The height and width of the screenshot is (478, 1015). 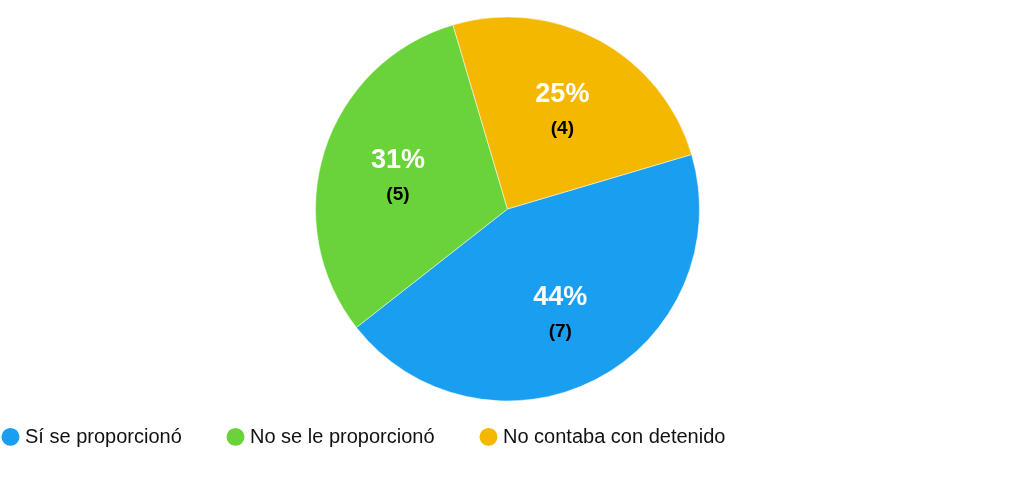 I want to click on legend-label: No contaba con detenido, so click(x=614, y=435).